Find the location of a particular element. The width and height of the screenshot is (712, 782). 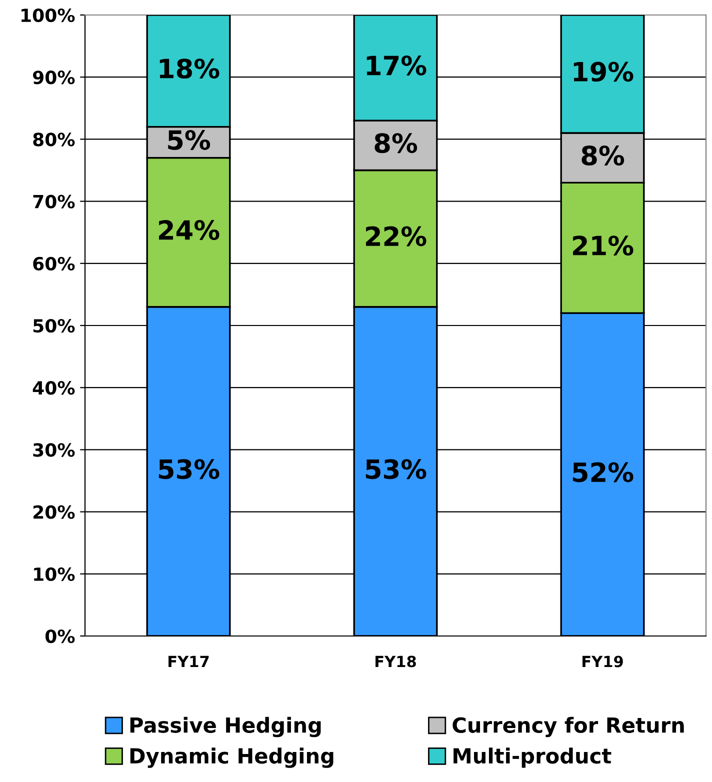

x-tick-label: FY19 is located at coordinates (602, 662).